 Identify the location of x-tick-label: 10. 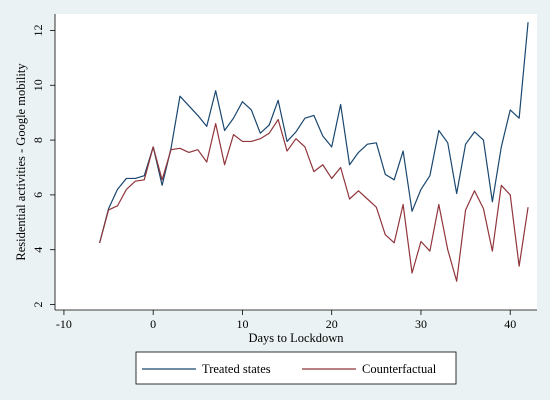
(242, 324).